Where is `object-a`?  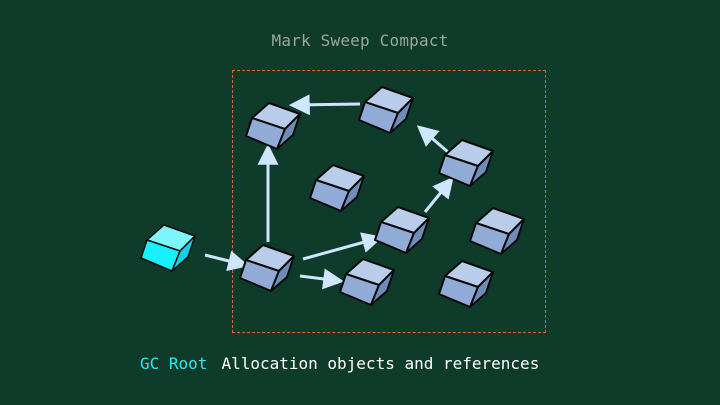
object-a is located at coordinates (267, 268).